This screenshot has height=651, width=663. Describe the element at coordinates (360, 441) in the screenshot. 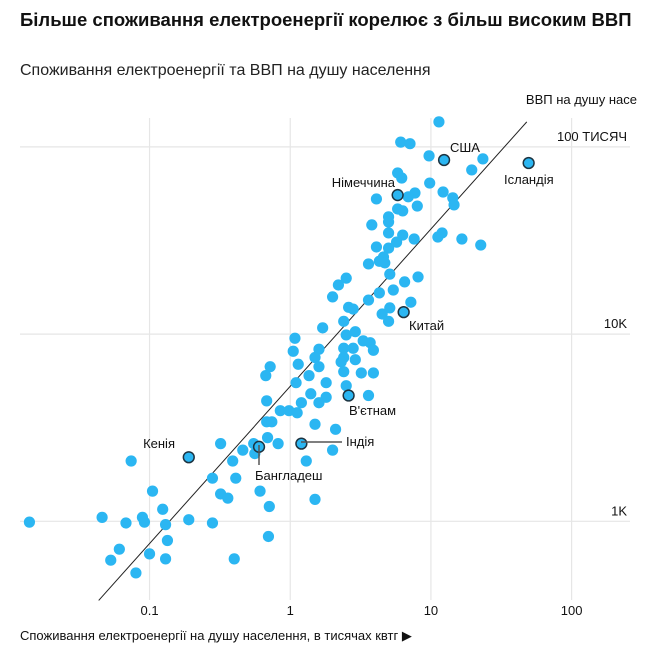

I see `label-india: Індія` at that location.